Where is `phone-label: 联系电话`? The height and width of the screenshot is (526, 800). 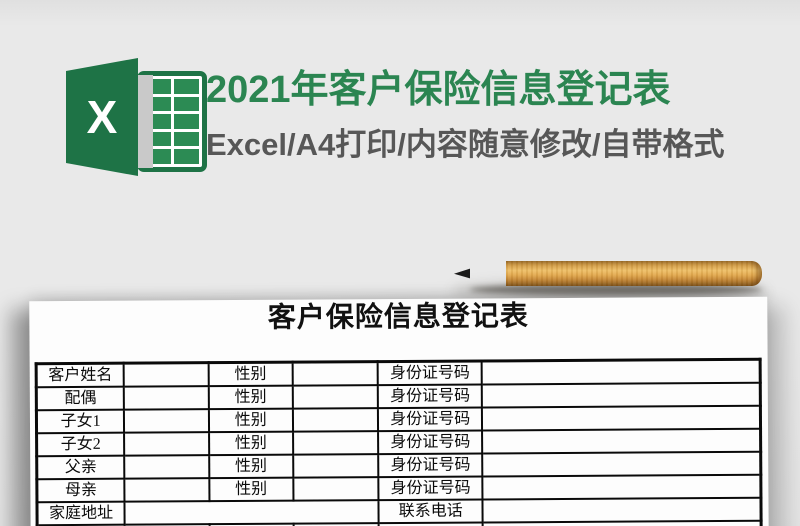
phone-label: 联系电话 is located at coordinates (430, 511).